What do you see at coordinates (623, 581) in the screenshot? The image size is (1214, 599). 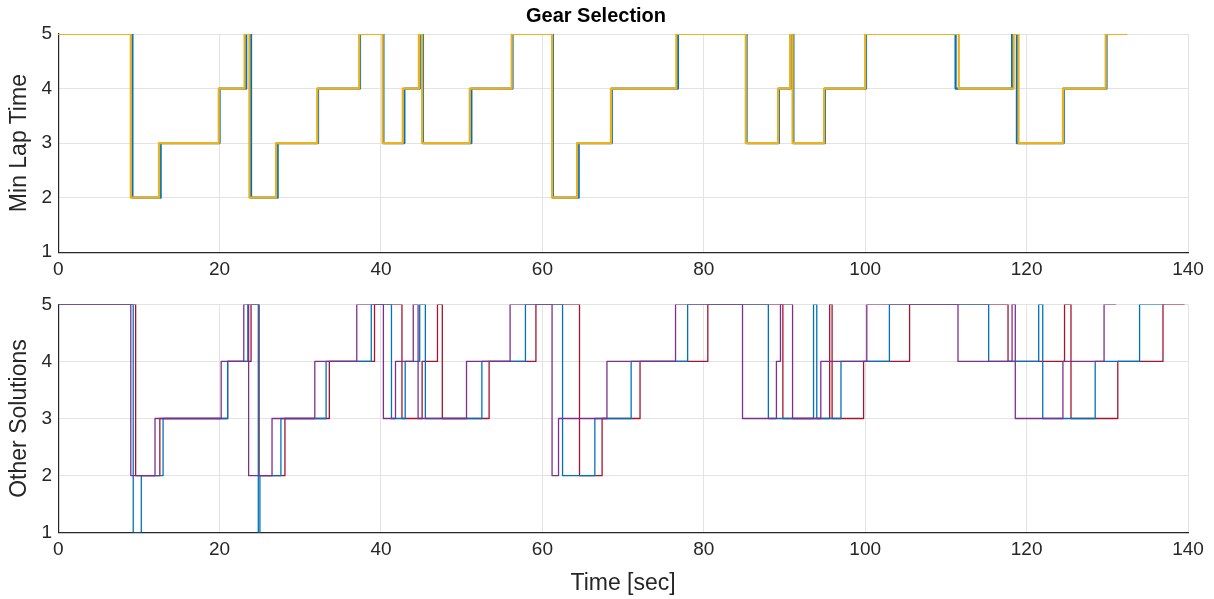 I see `x-axis-title: Time [sec]` at bounding box center [623, 581].